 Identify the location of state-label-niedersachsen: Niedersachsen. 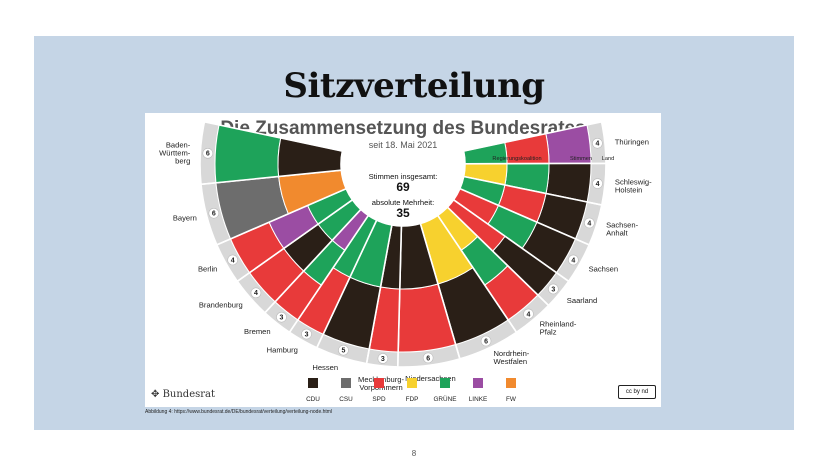
(430, 378).